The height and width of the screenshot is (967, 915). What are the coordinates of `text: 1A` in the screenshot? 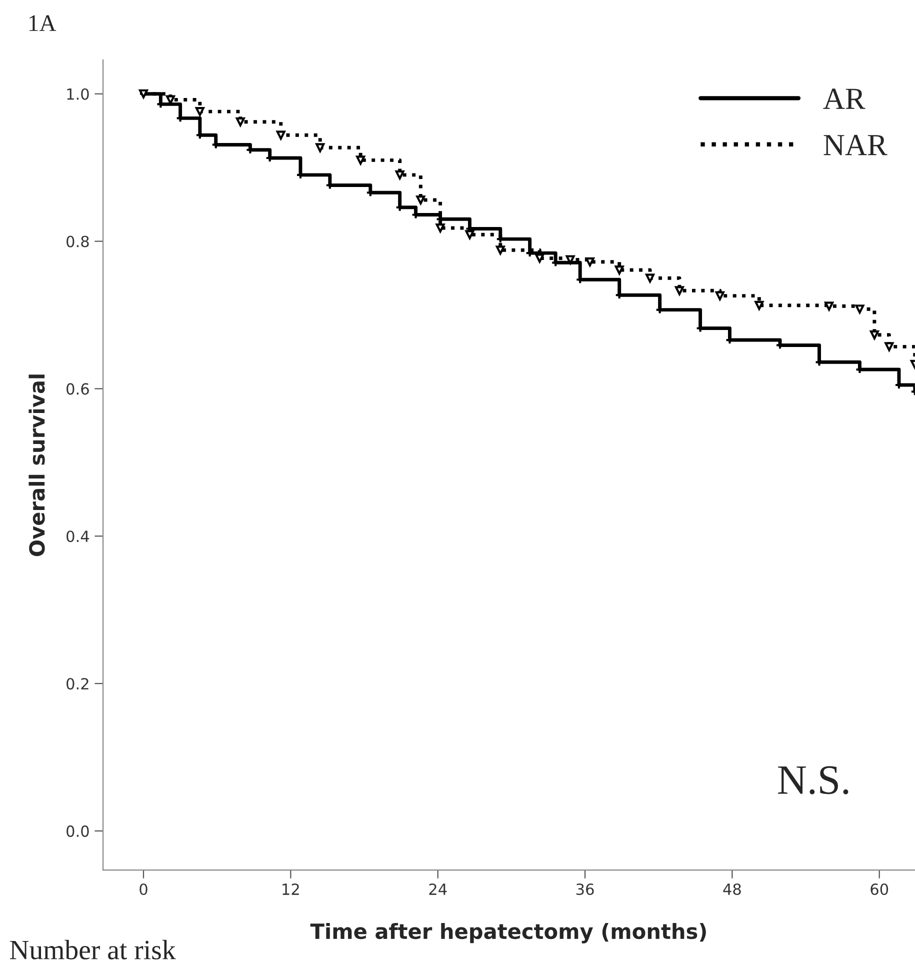 It's located at (43, 23).